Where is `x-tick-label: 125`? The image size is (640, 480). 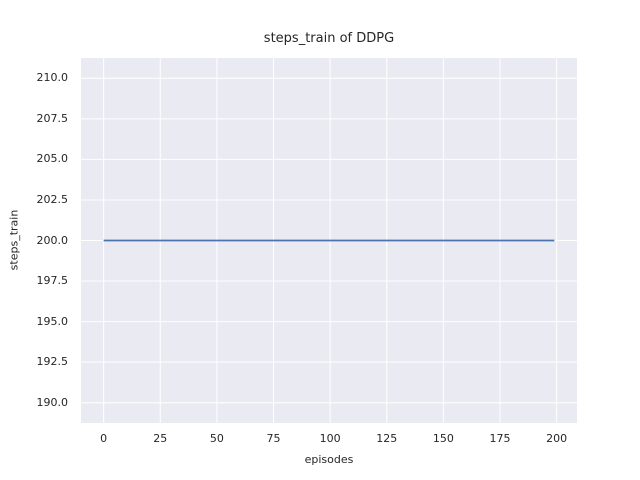
x-tick-label: 125 is located at coordinates (387, 438).